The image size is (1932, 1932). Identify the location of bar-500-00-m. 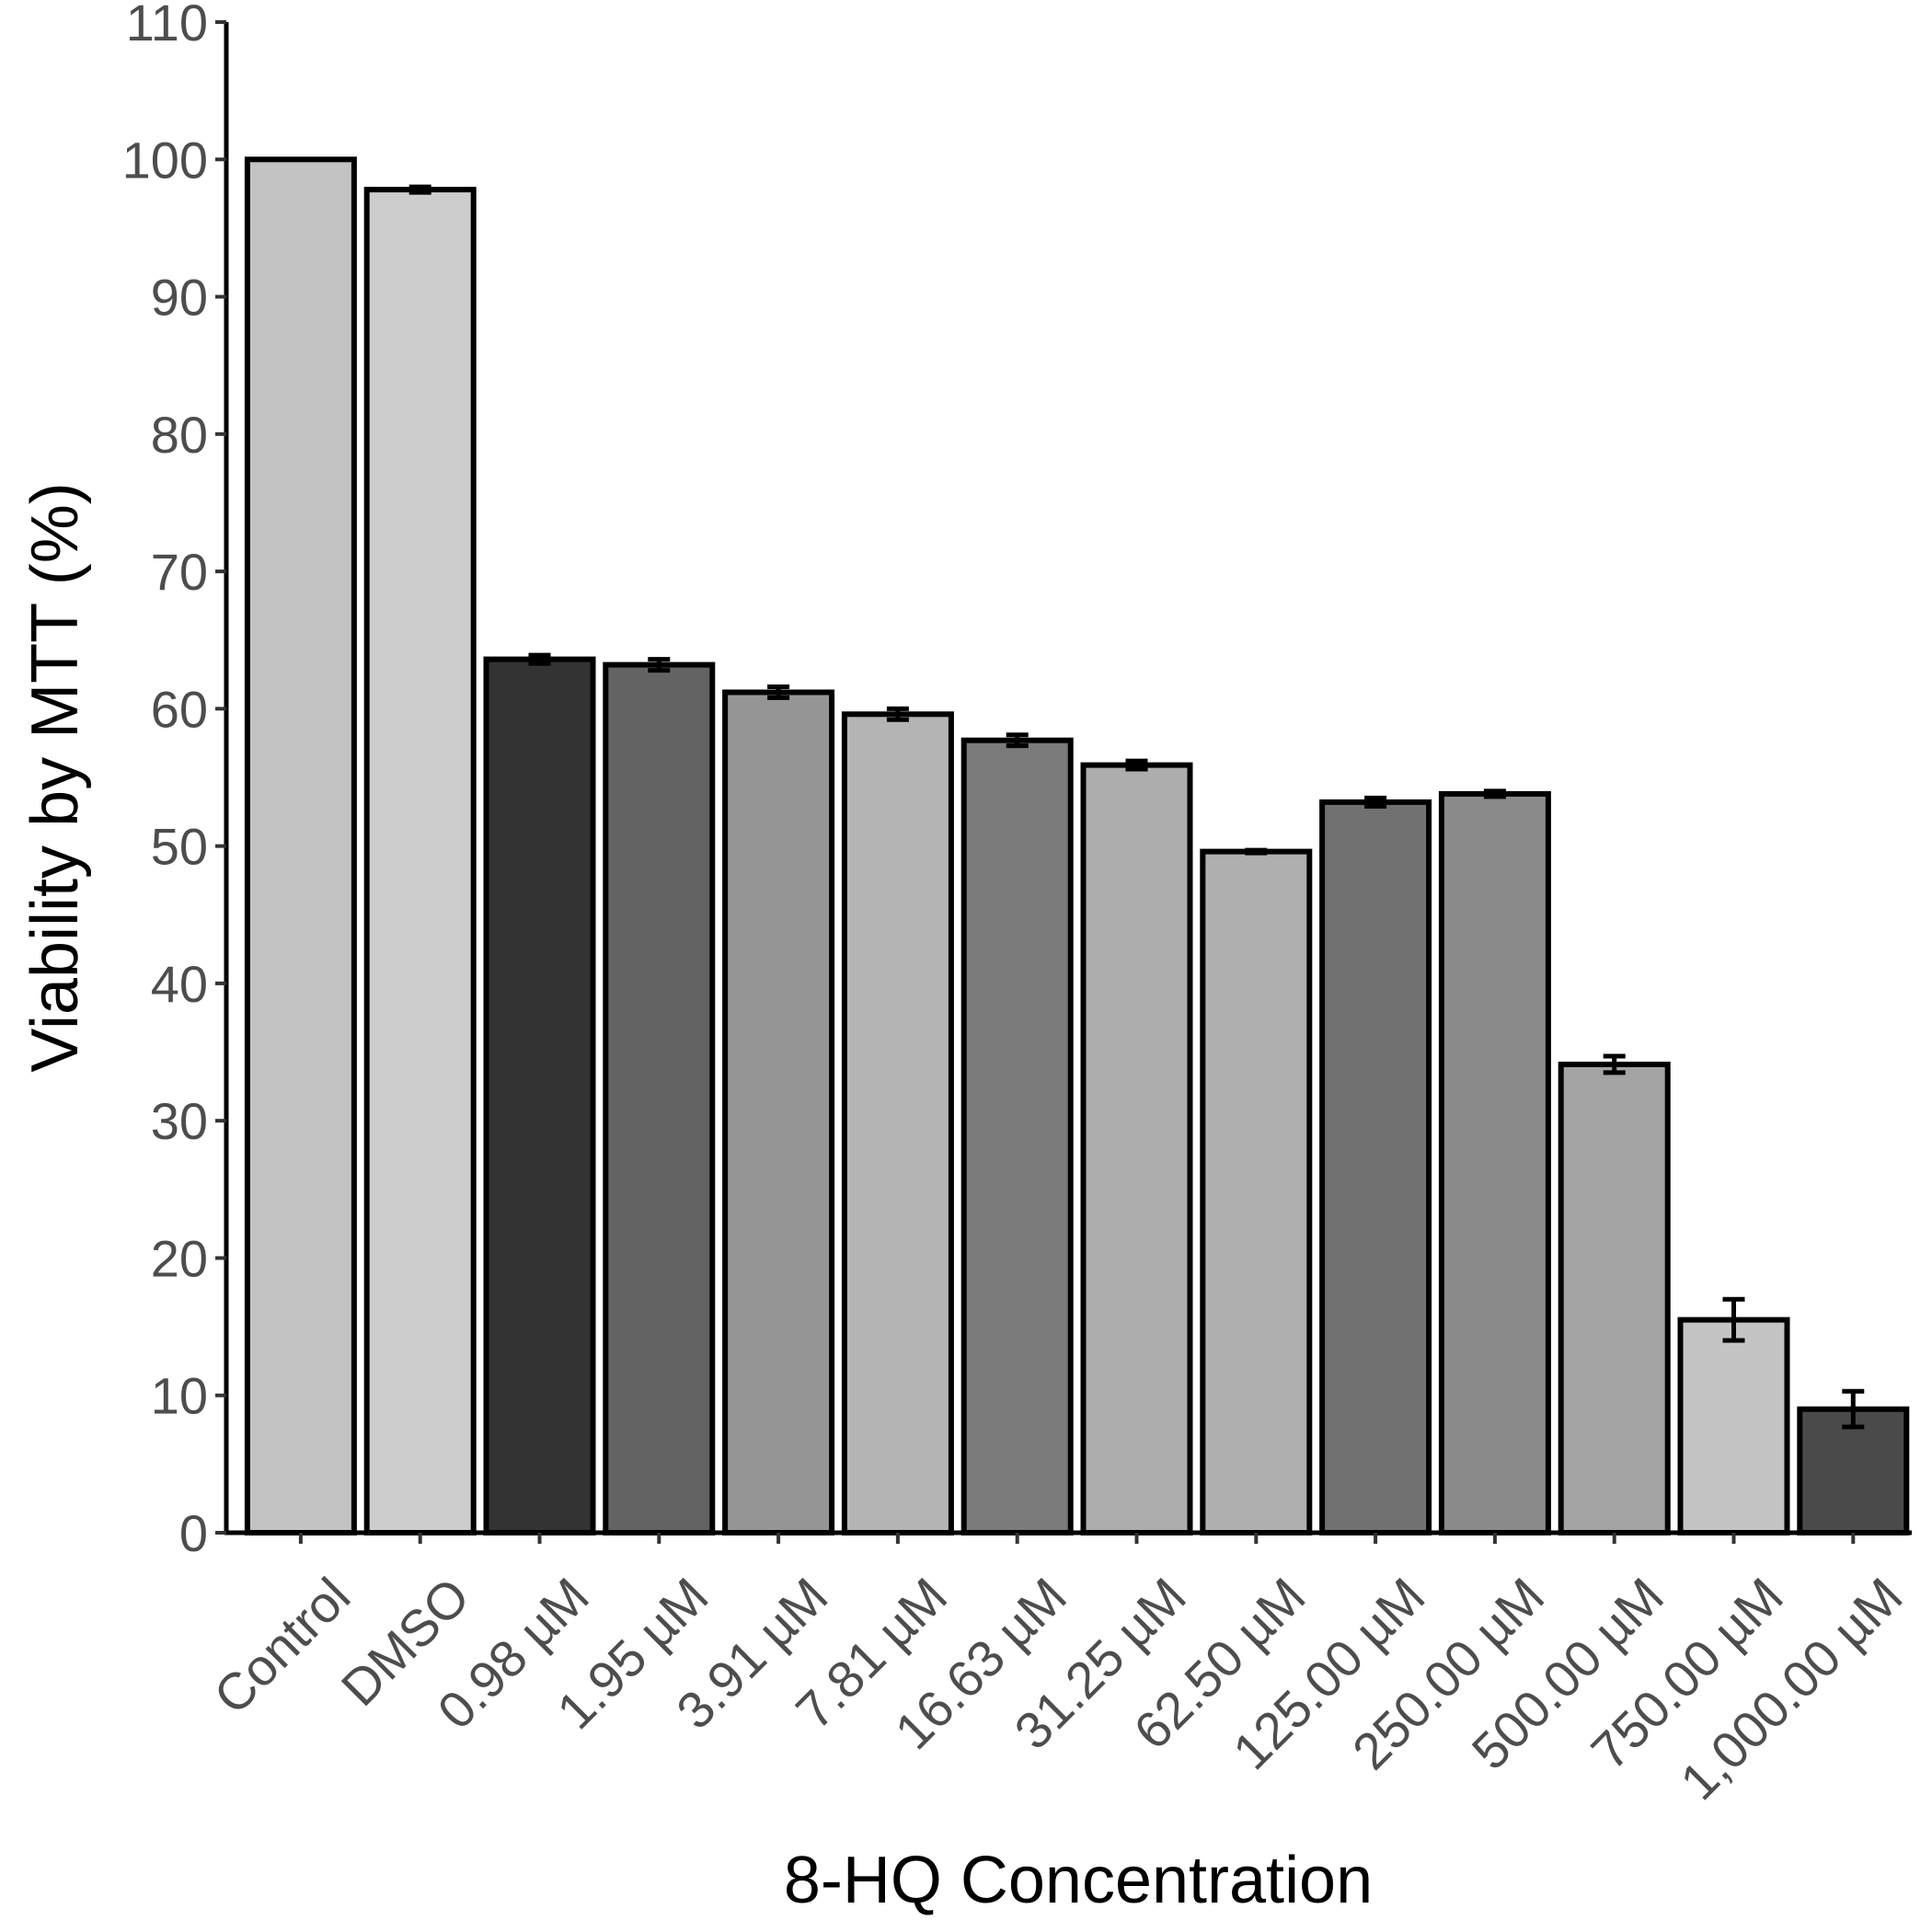
(1614, 1298).